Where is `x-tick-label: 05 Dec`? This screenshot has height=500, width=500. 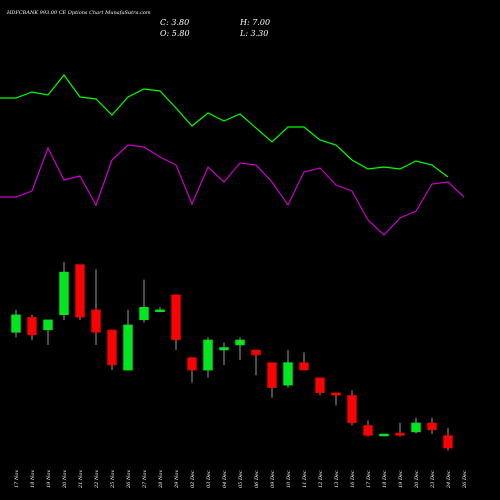
x-tick-label: 05 Dec is located at coordinates (241, 479).